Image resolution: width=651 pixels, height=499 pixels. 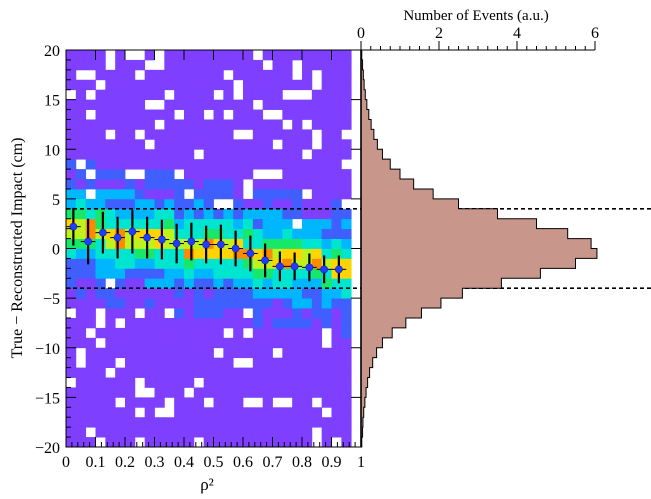 I want to click on y-tick-label: −5, so click(x=51, y=299).